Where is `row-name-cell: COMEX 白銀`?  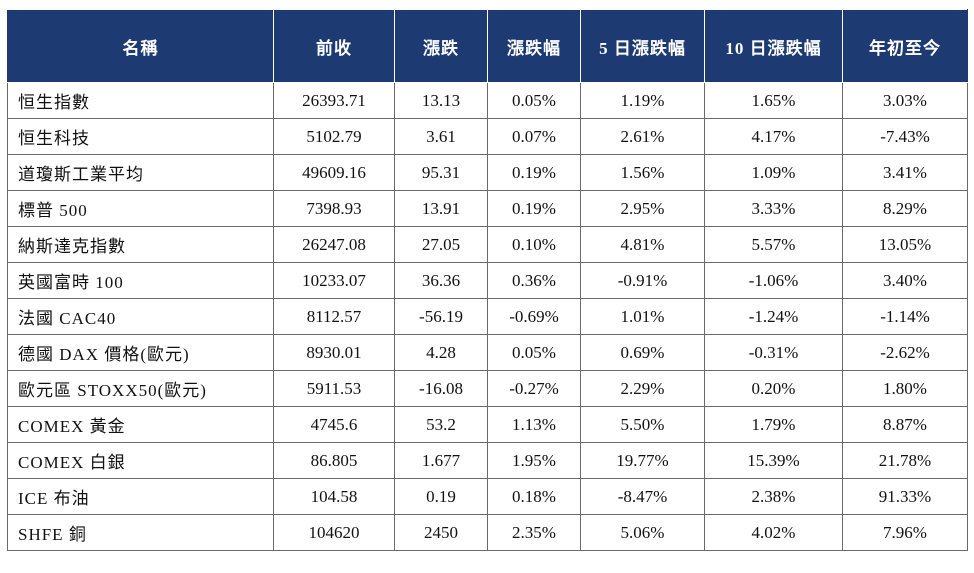
row-name-cell: COMEX 白銀 is located at coordinates (141, 461).